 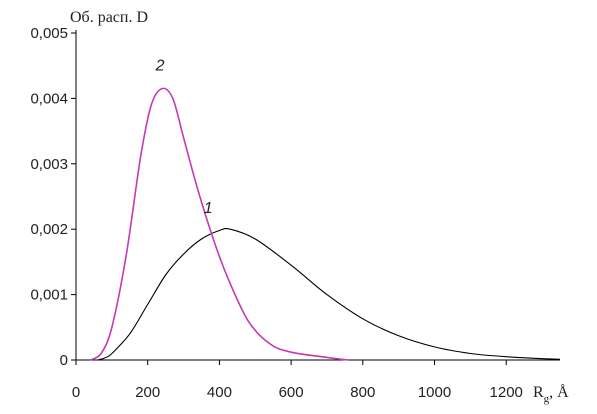 What do you see at coordinates (291, 392) in the screenshot?
I see `x-tick-label: 600` at bounding box center [291, 392].